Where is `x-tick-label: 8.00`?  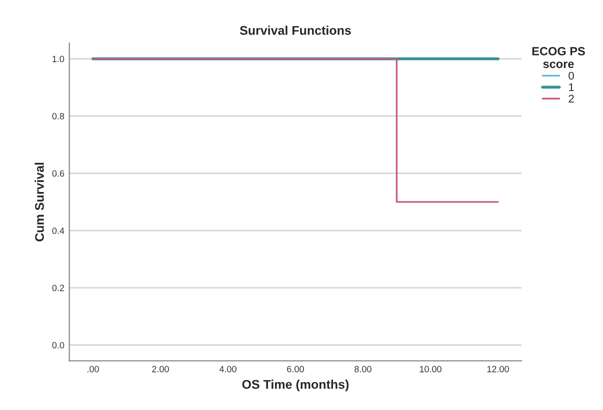
x-tick-label: 8.00 is located at coordinates (363, 369).